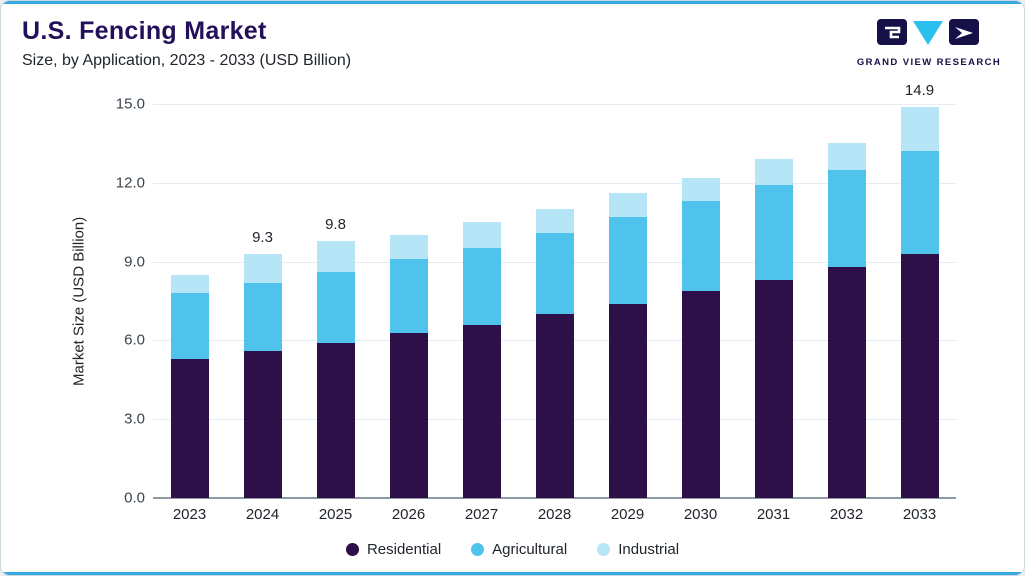 The image size is (1025, 576). I want to click on bar-group-2032, so click(846, 301).